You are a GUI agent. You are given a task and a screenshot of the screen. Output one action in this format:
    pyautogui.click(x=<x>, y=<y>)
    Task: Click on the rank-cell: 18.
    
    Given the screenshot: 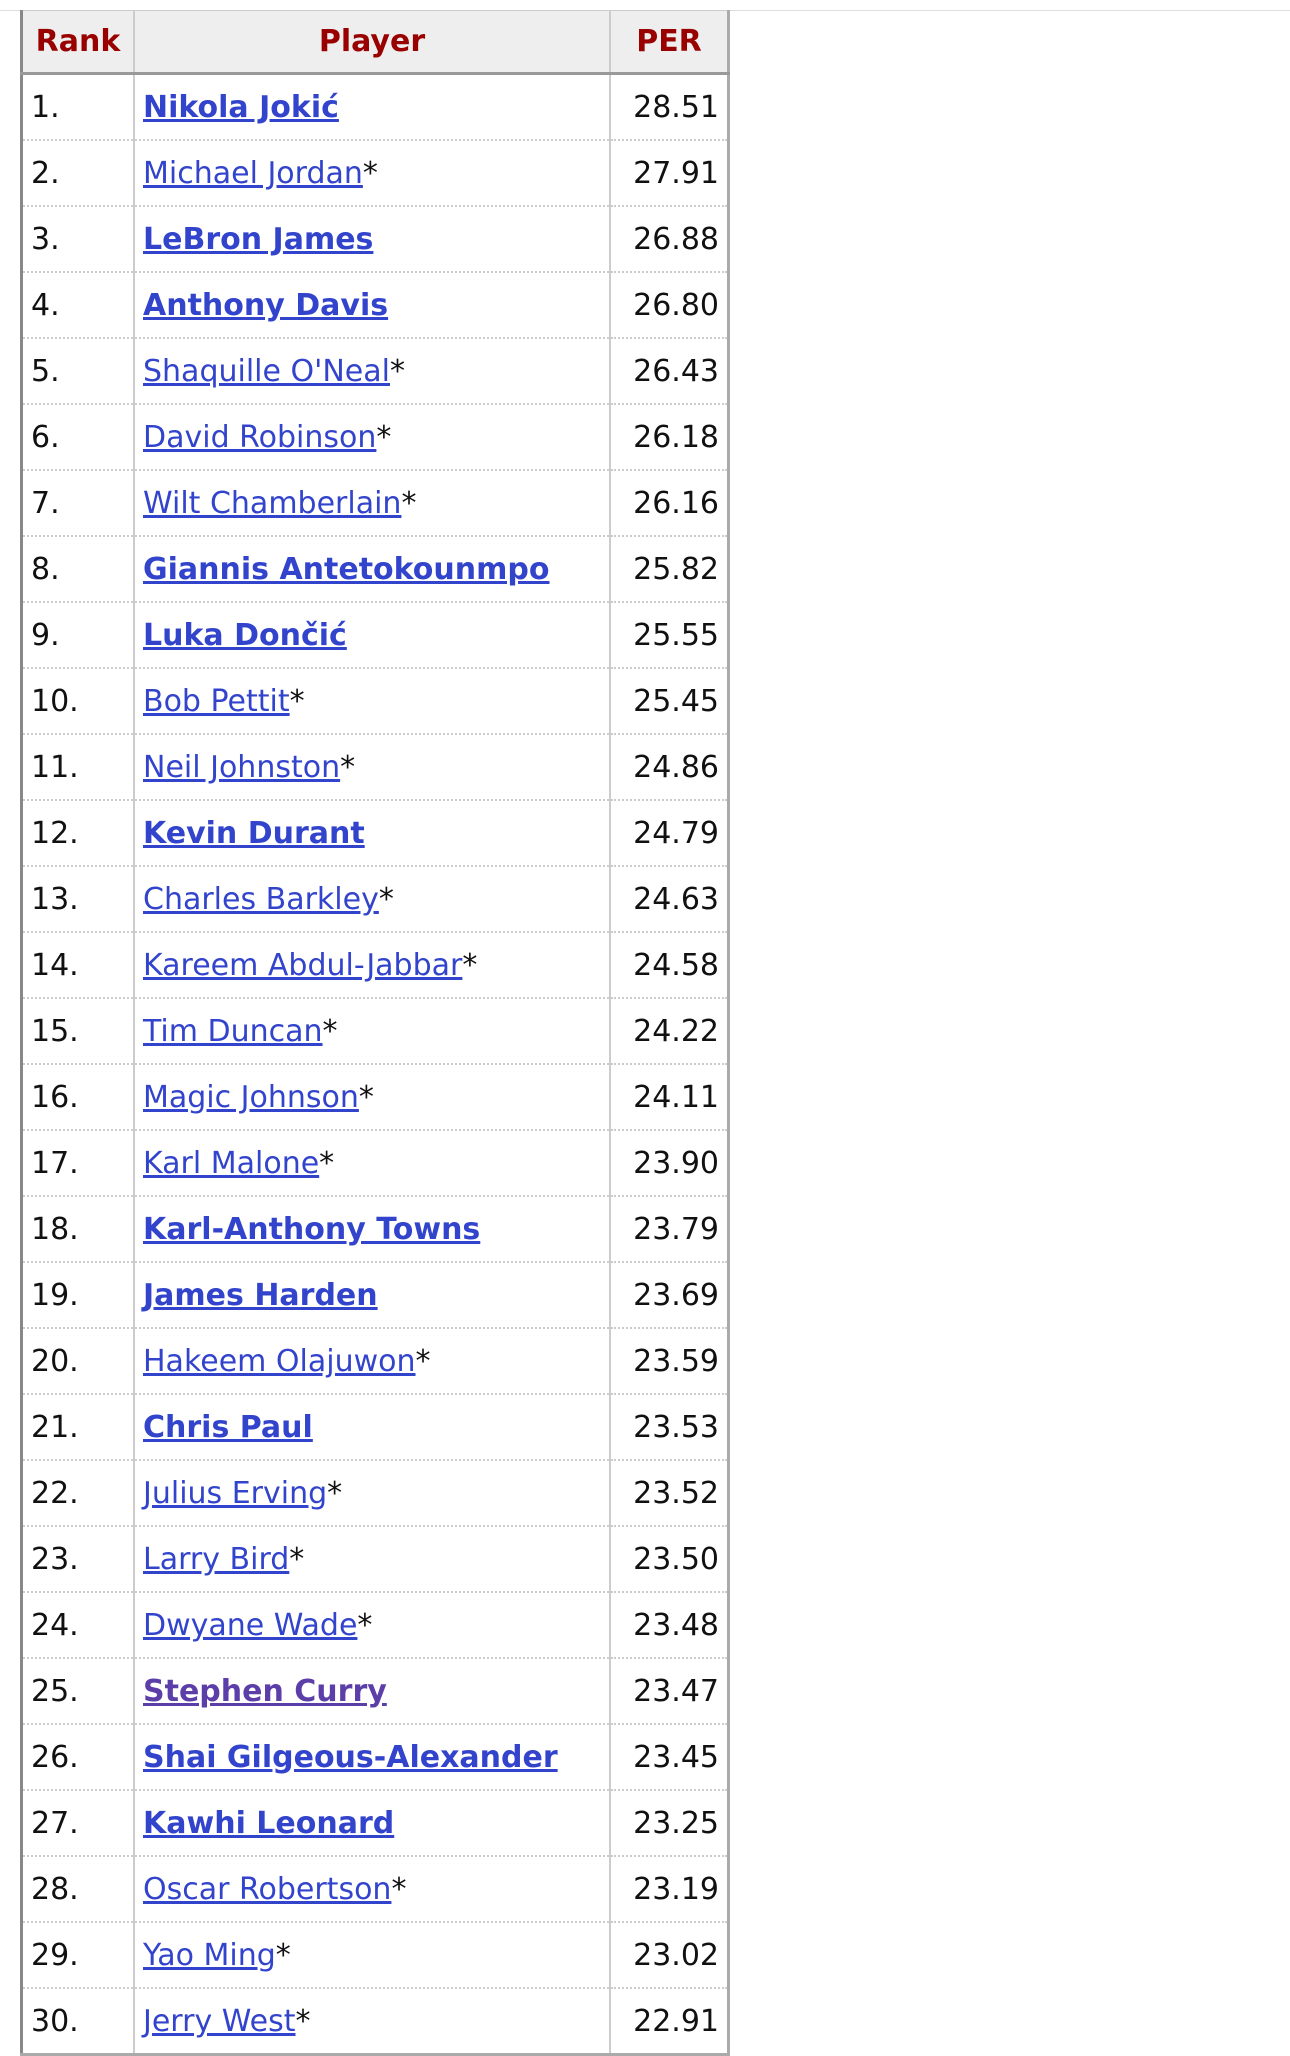 What is the action you would take?
    pyautogui.click(x=78, y=1229)
    